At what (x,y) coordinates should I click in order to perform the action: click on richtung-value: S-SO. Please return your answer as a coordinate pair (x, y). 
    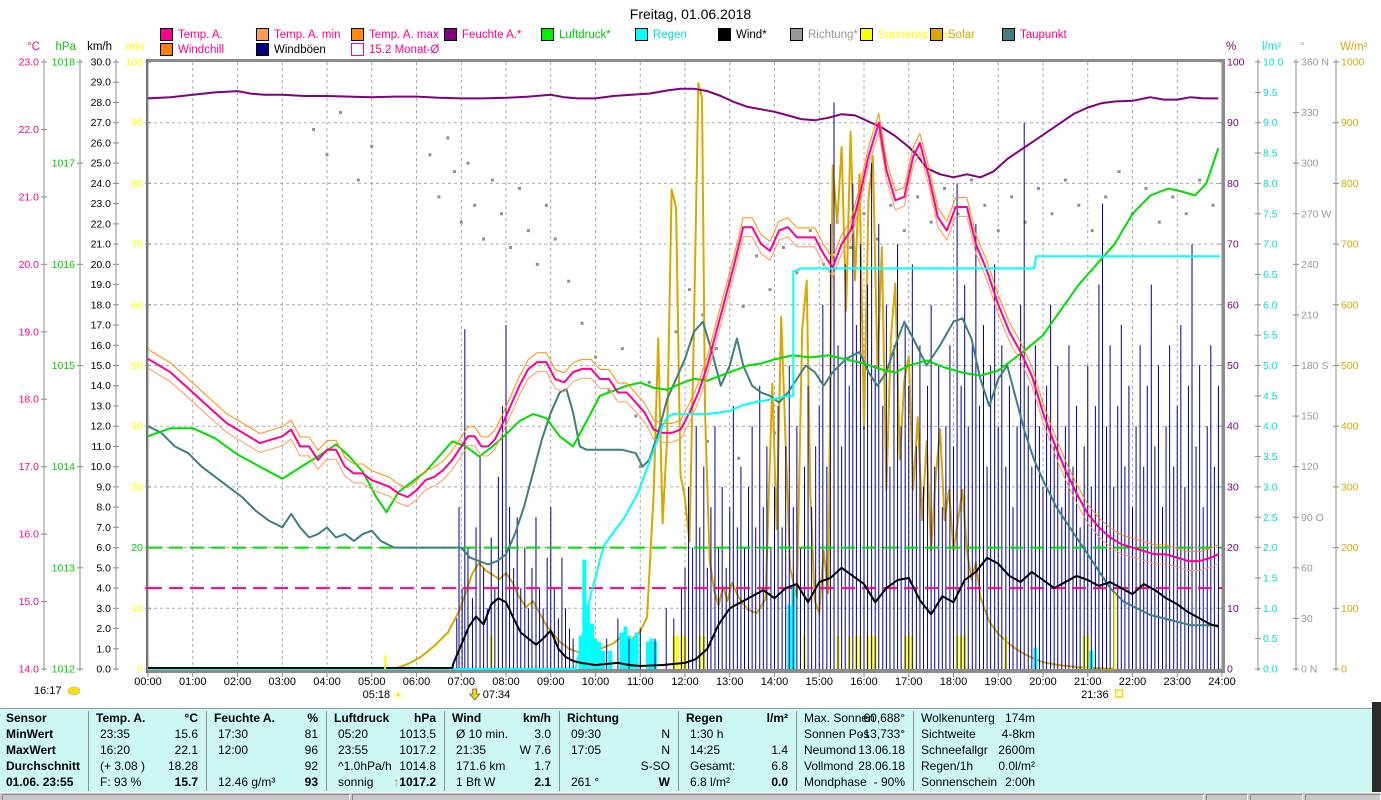
    Looking at the image, I should click on (655, 766).